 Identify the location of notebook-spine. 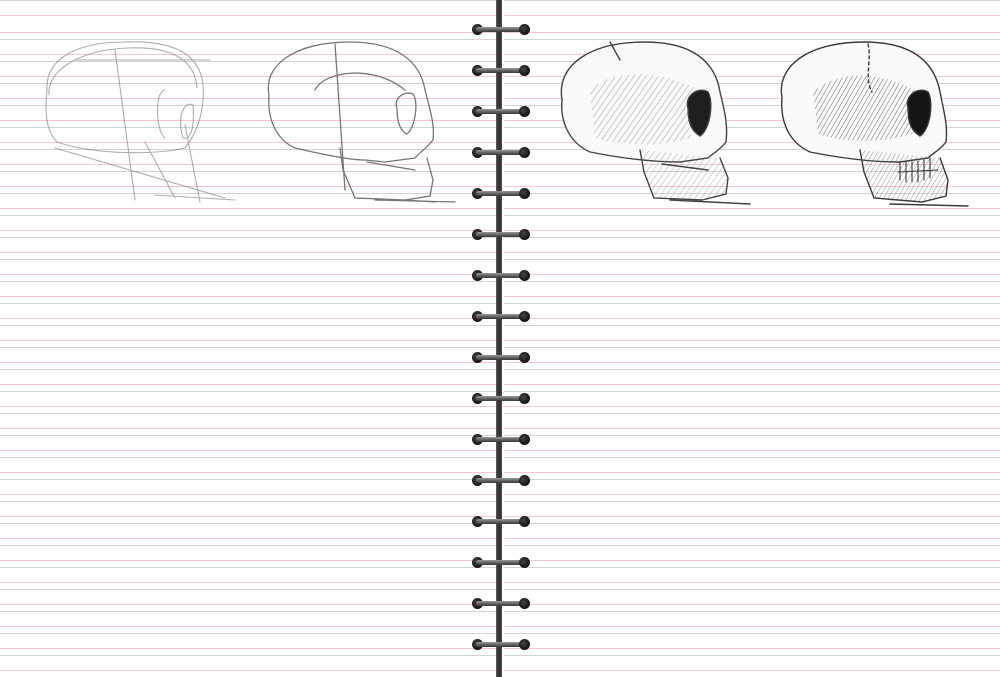
(499, 338).